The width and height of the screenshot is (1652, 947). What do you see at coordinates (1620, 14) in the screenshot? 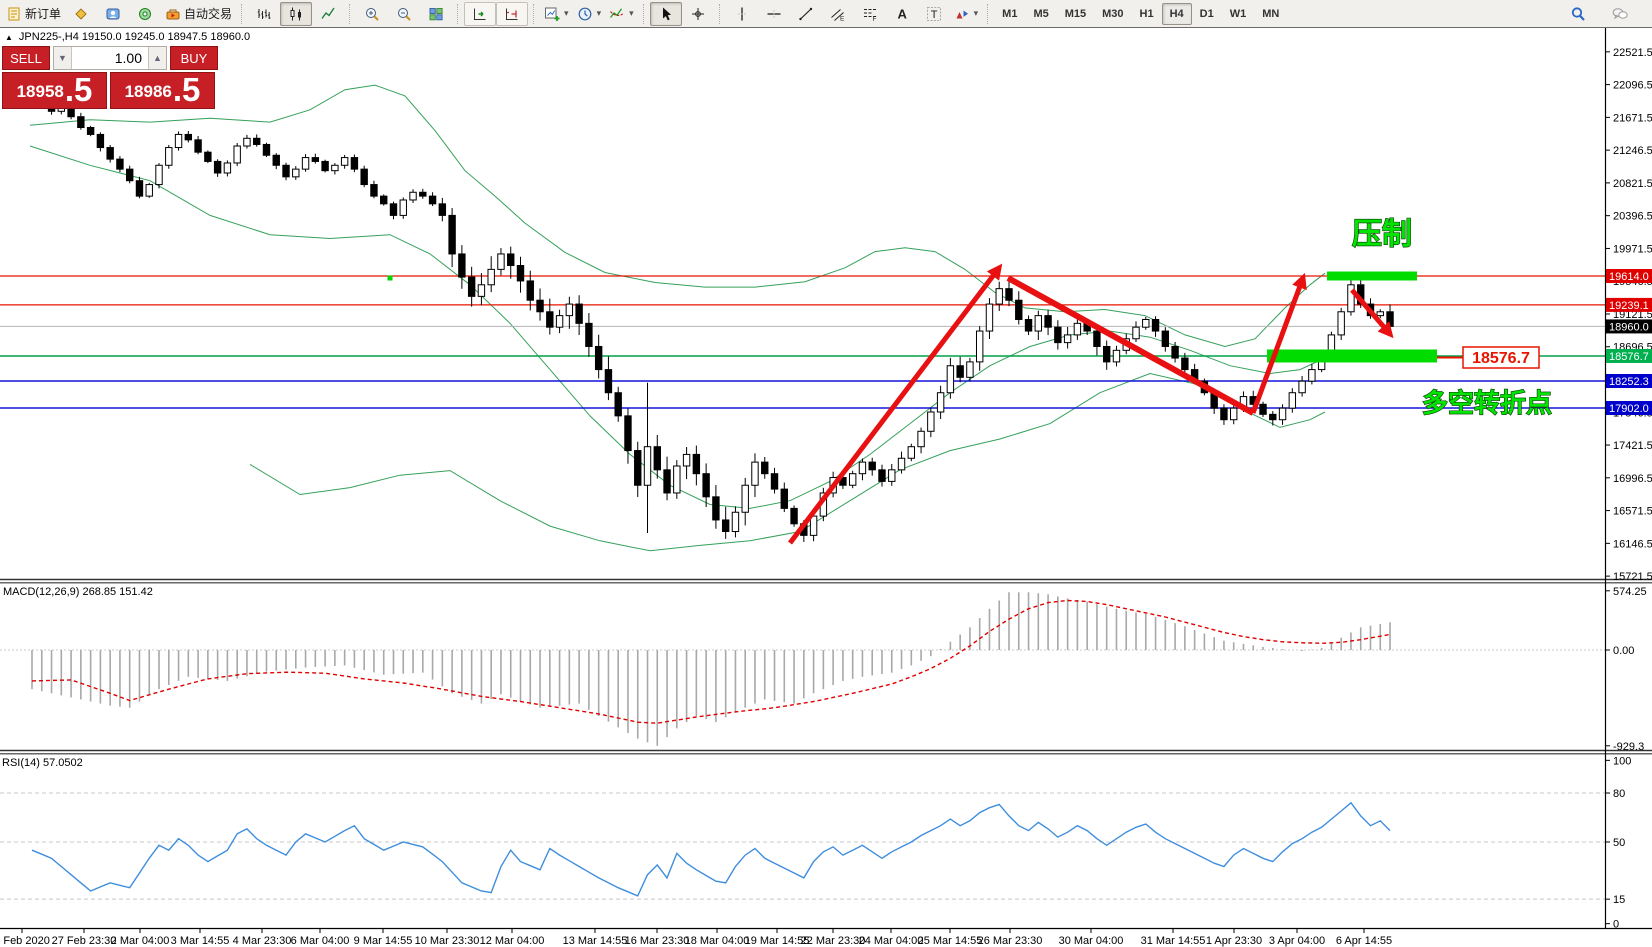
I see `chat-button` at bounding box center [1620, 14].